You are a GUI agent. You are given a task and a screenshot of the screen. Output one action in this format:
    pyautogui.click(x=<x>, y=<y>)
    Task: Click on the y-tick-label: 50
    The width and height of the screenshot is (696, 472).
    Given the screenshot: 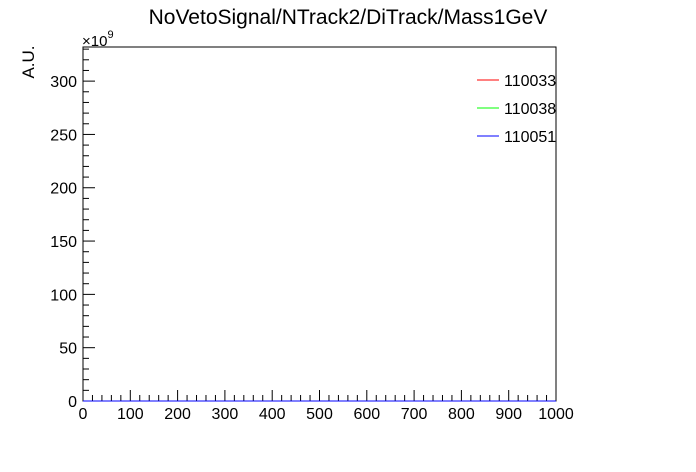 What is the action you would take?
    pyautogui.click(x=68, y=349)
    